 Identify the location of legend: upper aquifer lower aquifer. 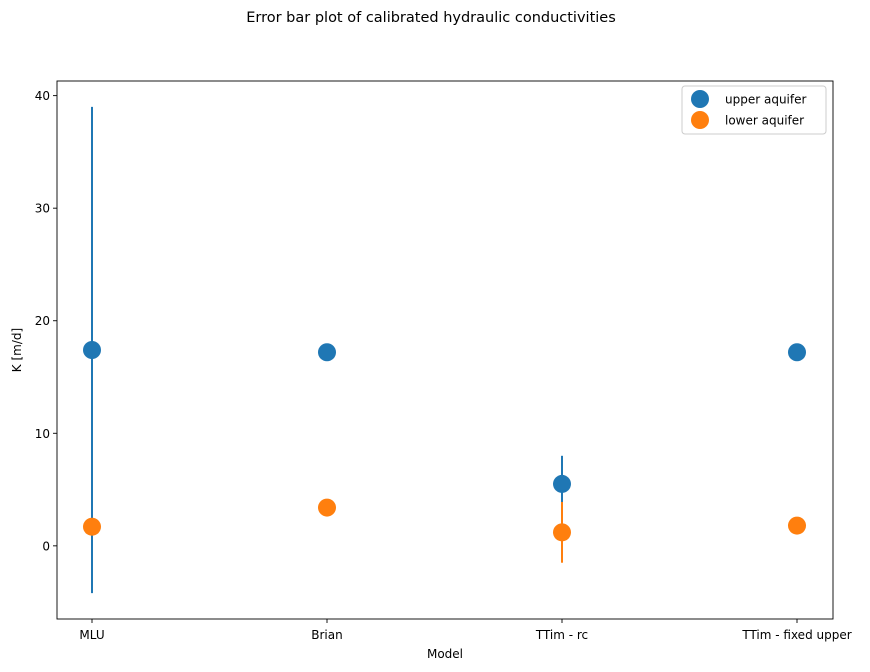
(754, 110).